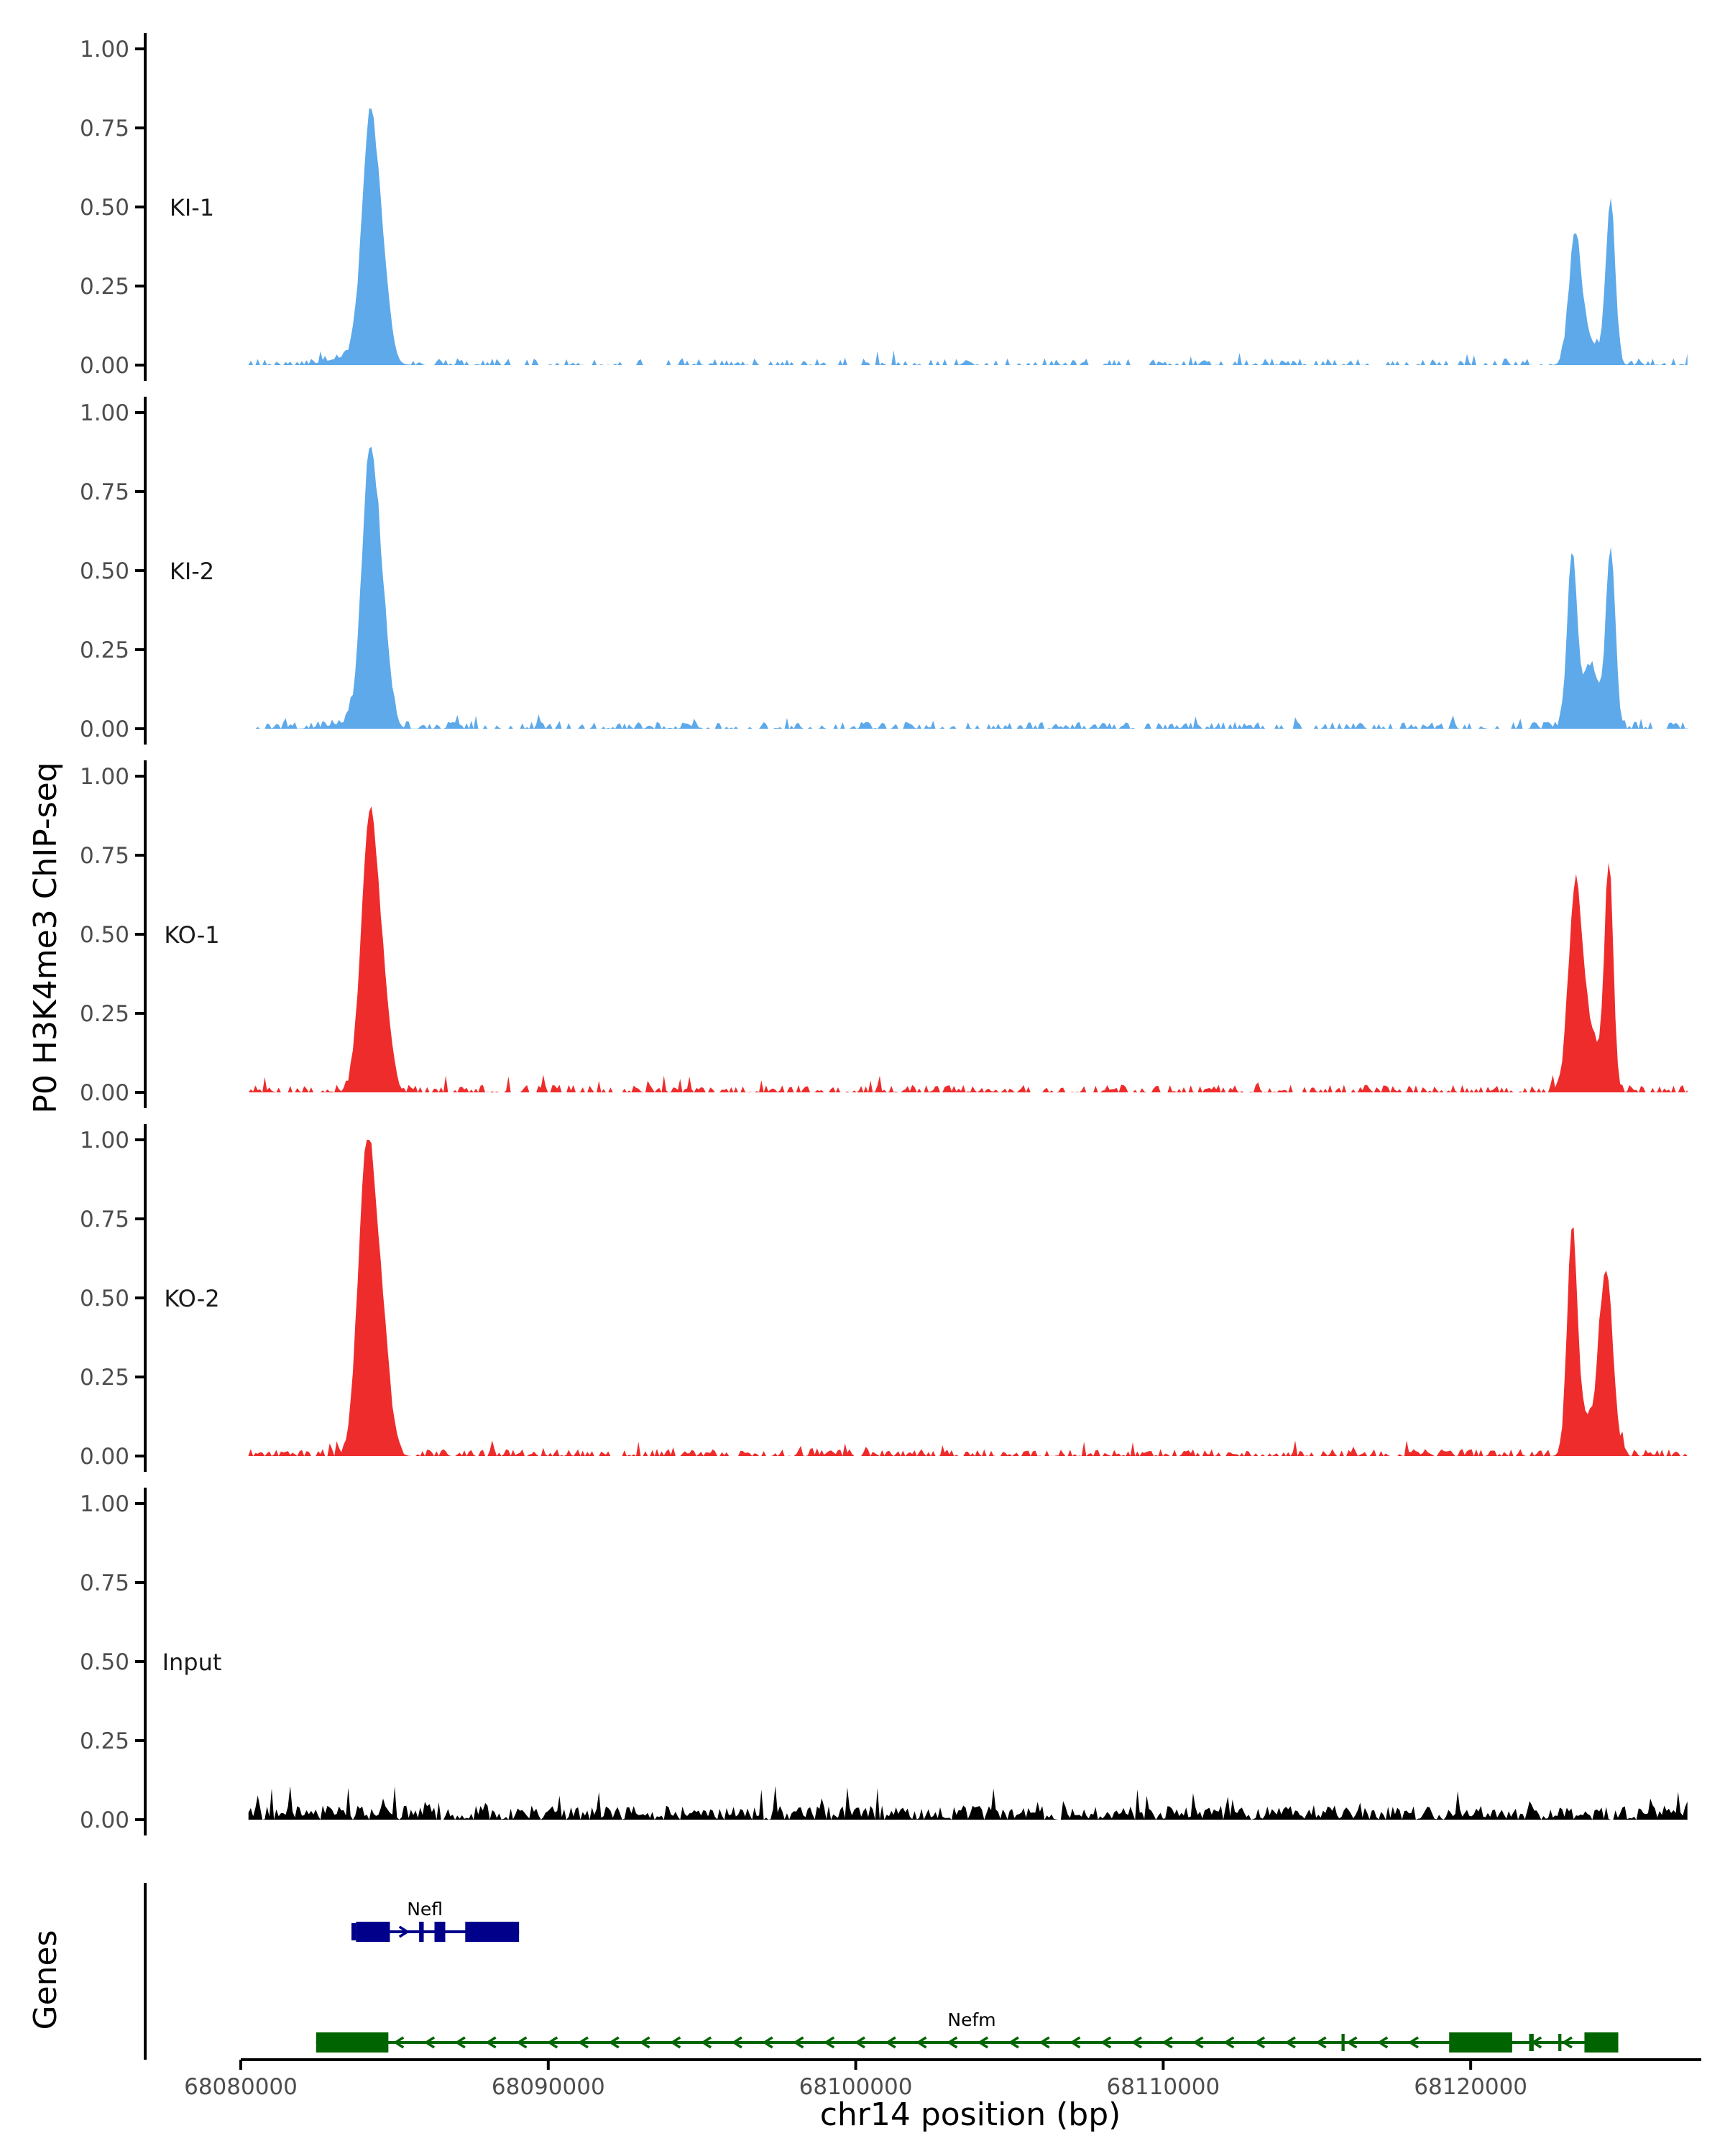  Describe the element at coordinates (1470, 2087) in the screenshot. I see `x-tick-label: 68120000` at that location.